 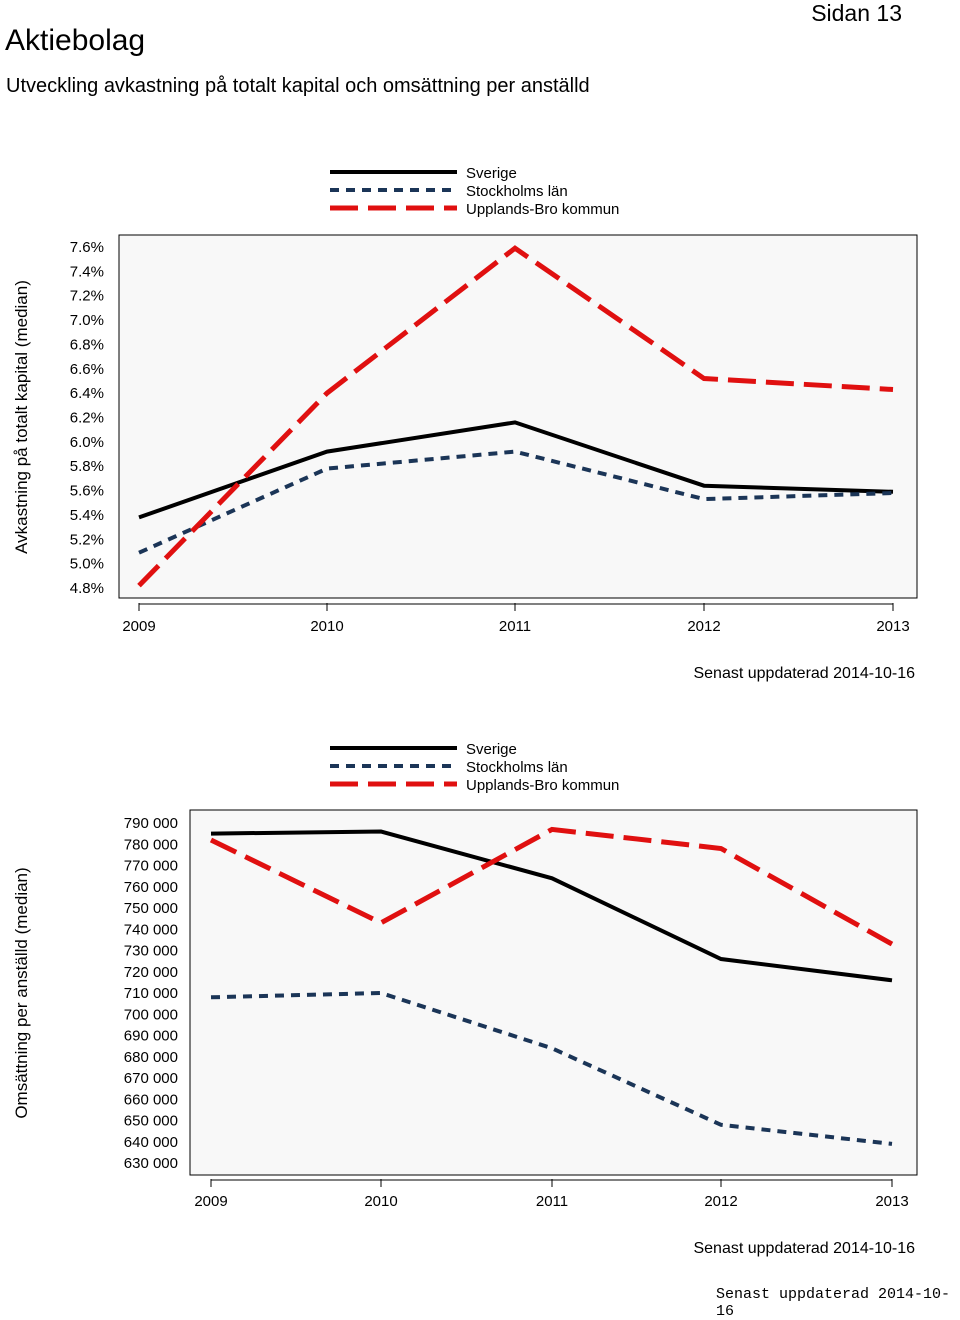 I want to click on y-tick-label: 660 000, so click(x=151, y=1099).